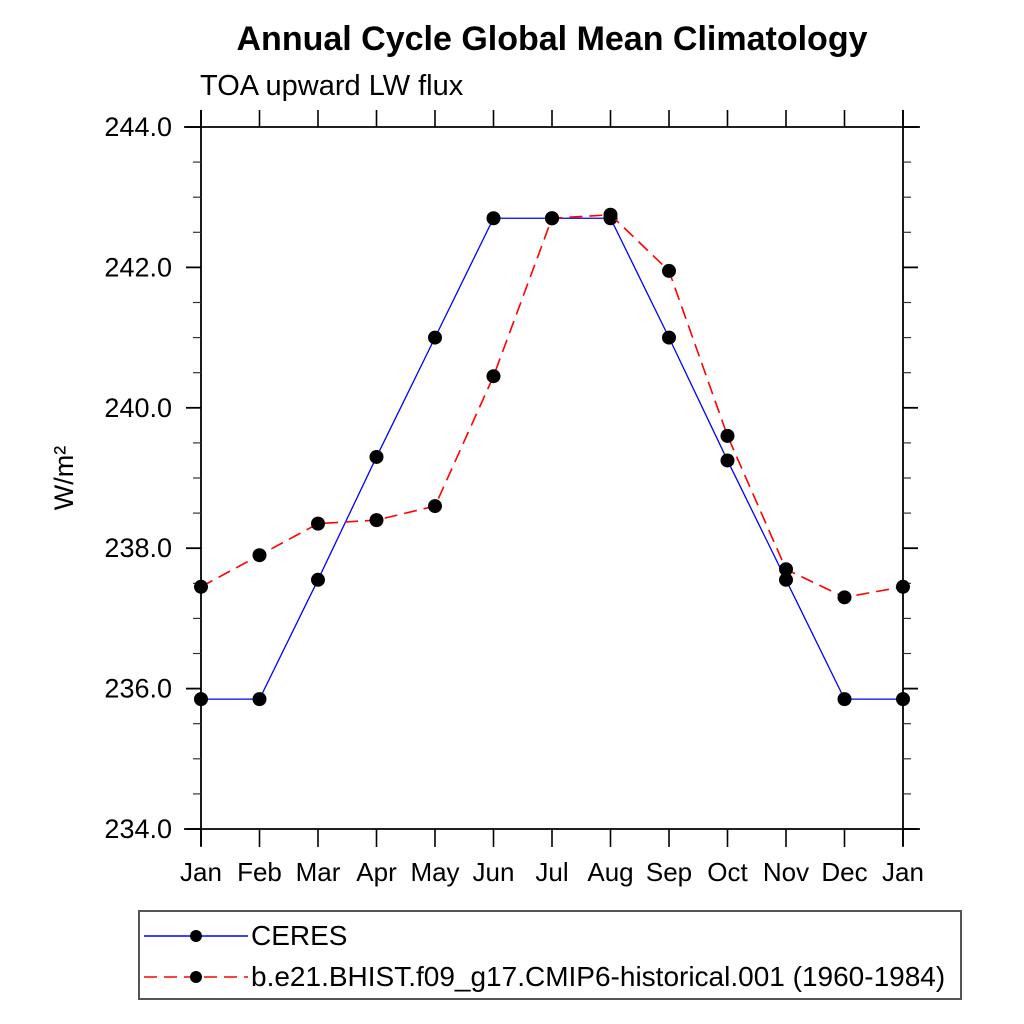 Image resolution: width=1024 pixels, height=1024 pixels. I want to click on x-tick-label: Jul, so click(551, 872).